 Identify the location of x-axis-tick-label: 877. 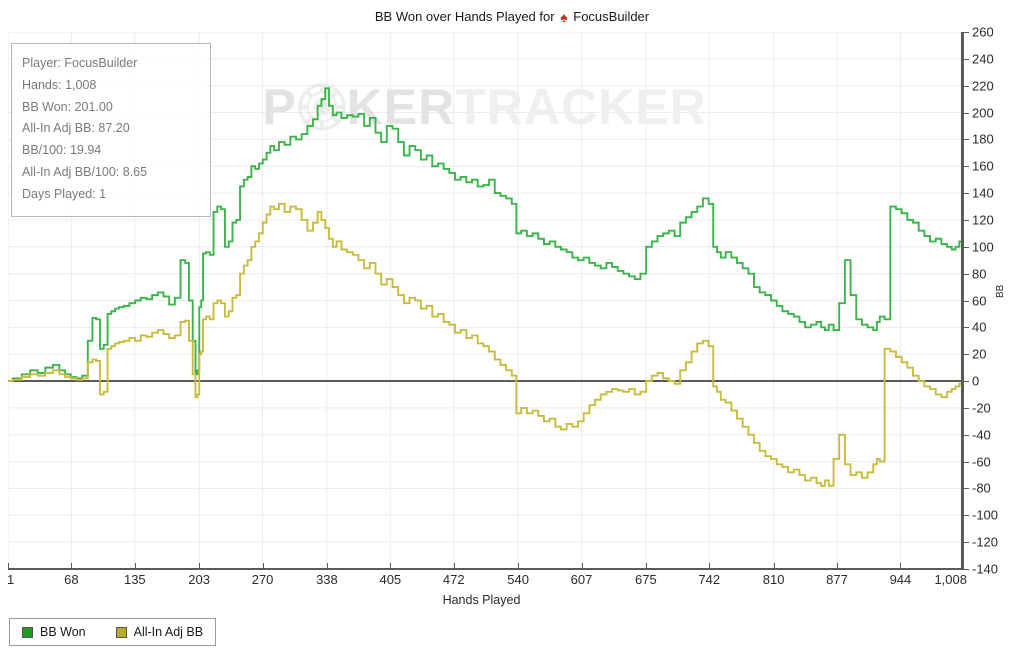
(837, 579).